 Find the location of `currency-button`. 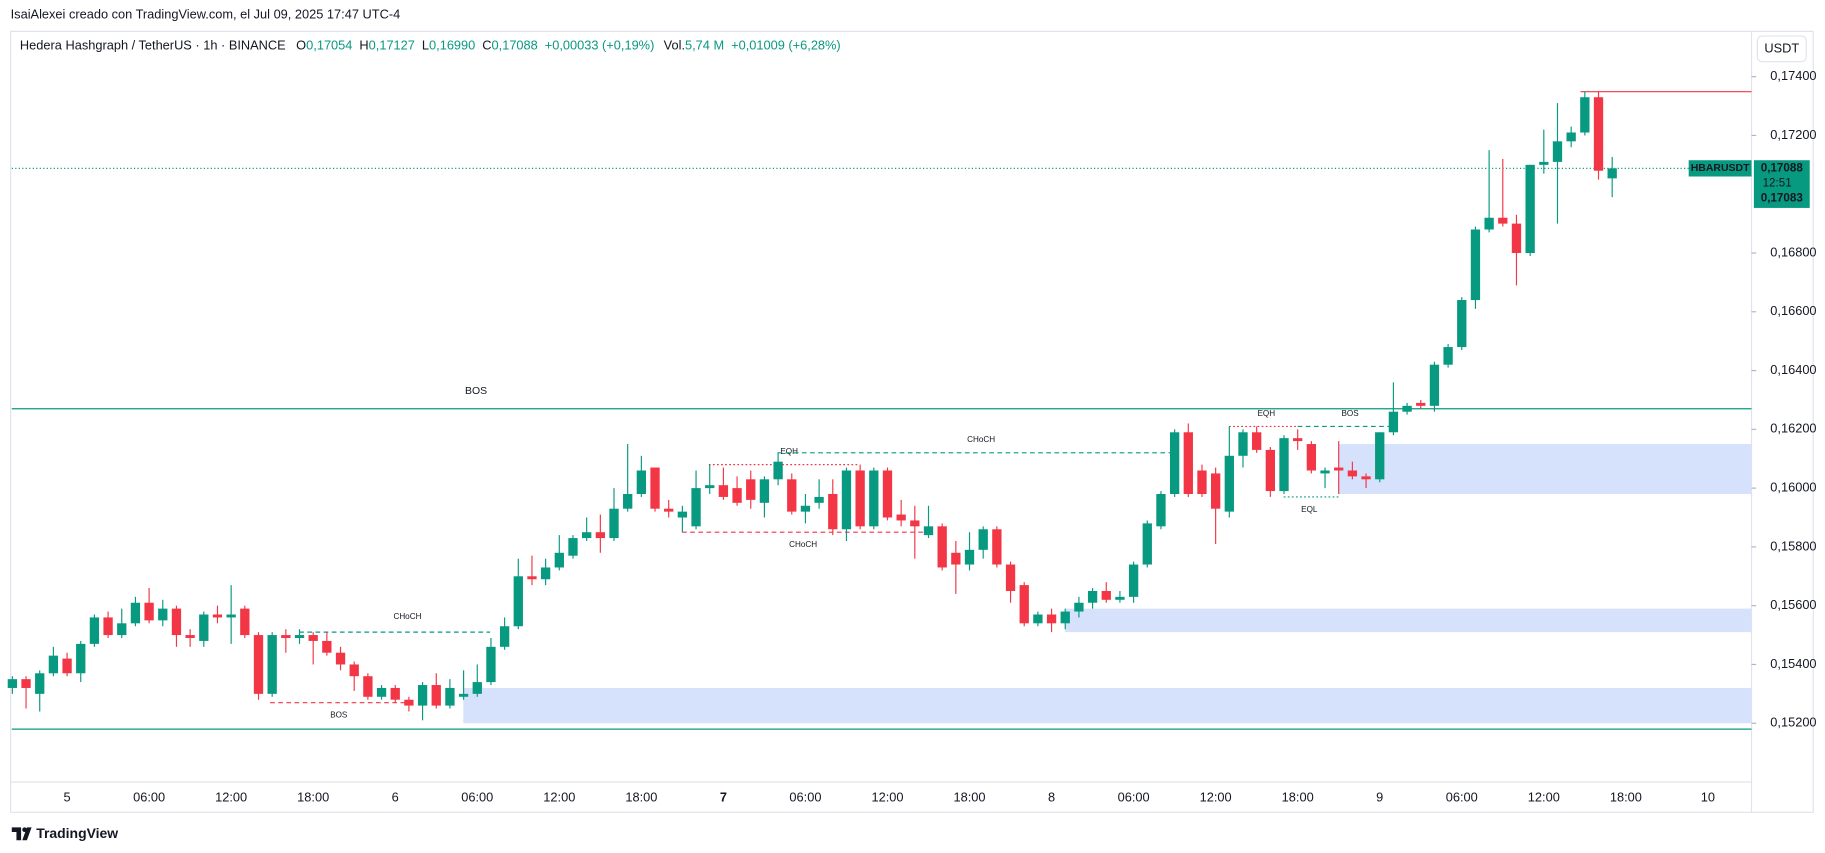

currency-button is located at coordinates (1781, 49).